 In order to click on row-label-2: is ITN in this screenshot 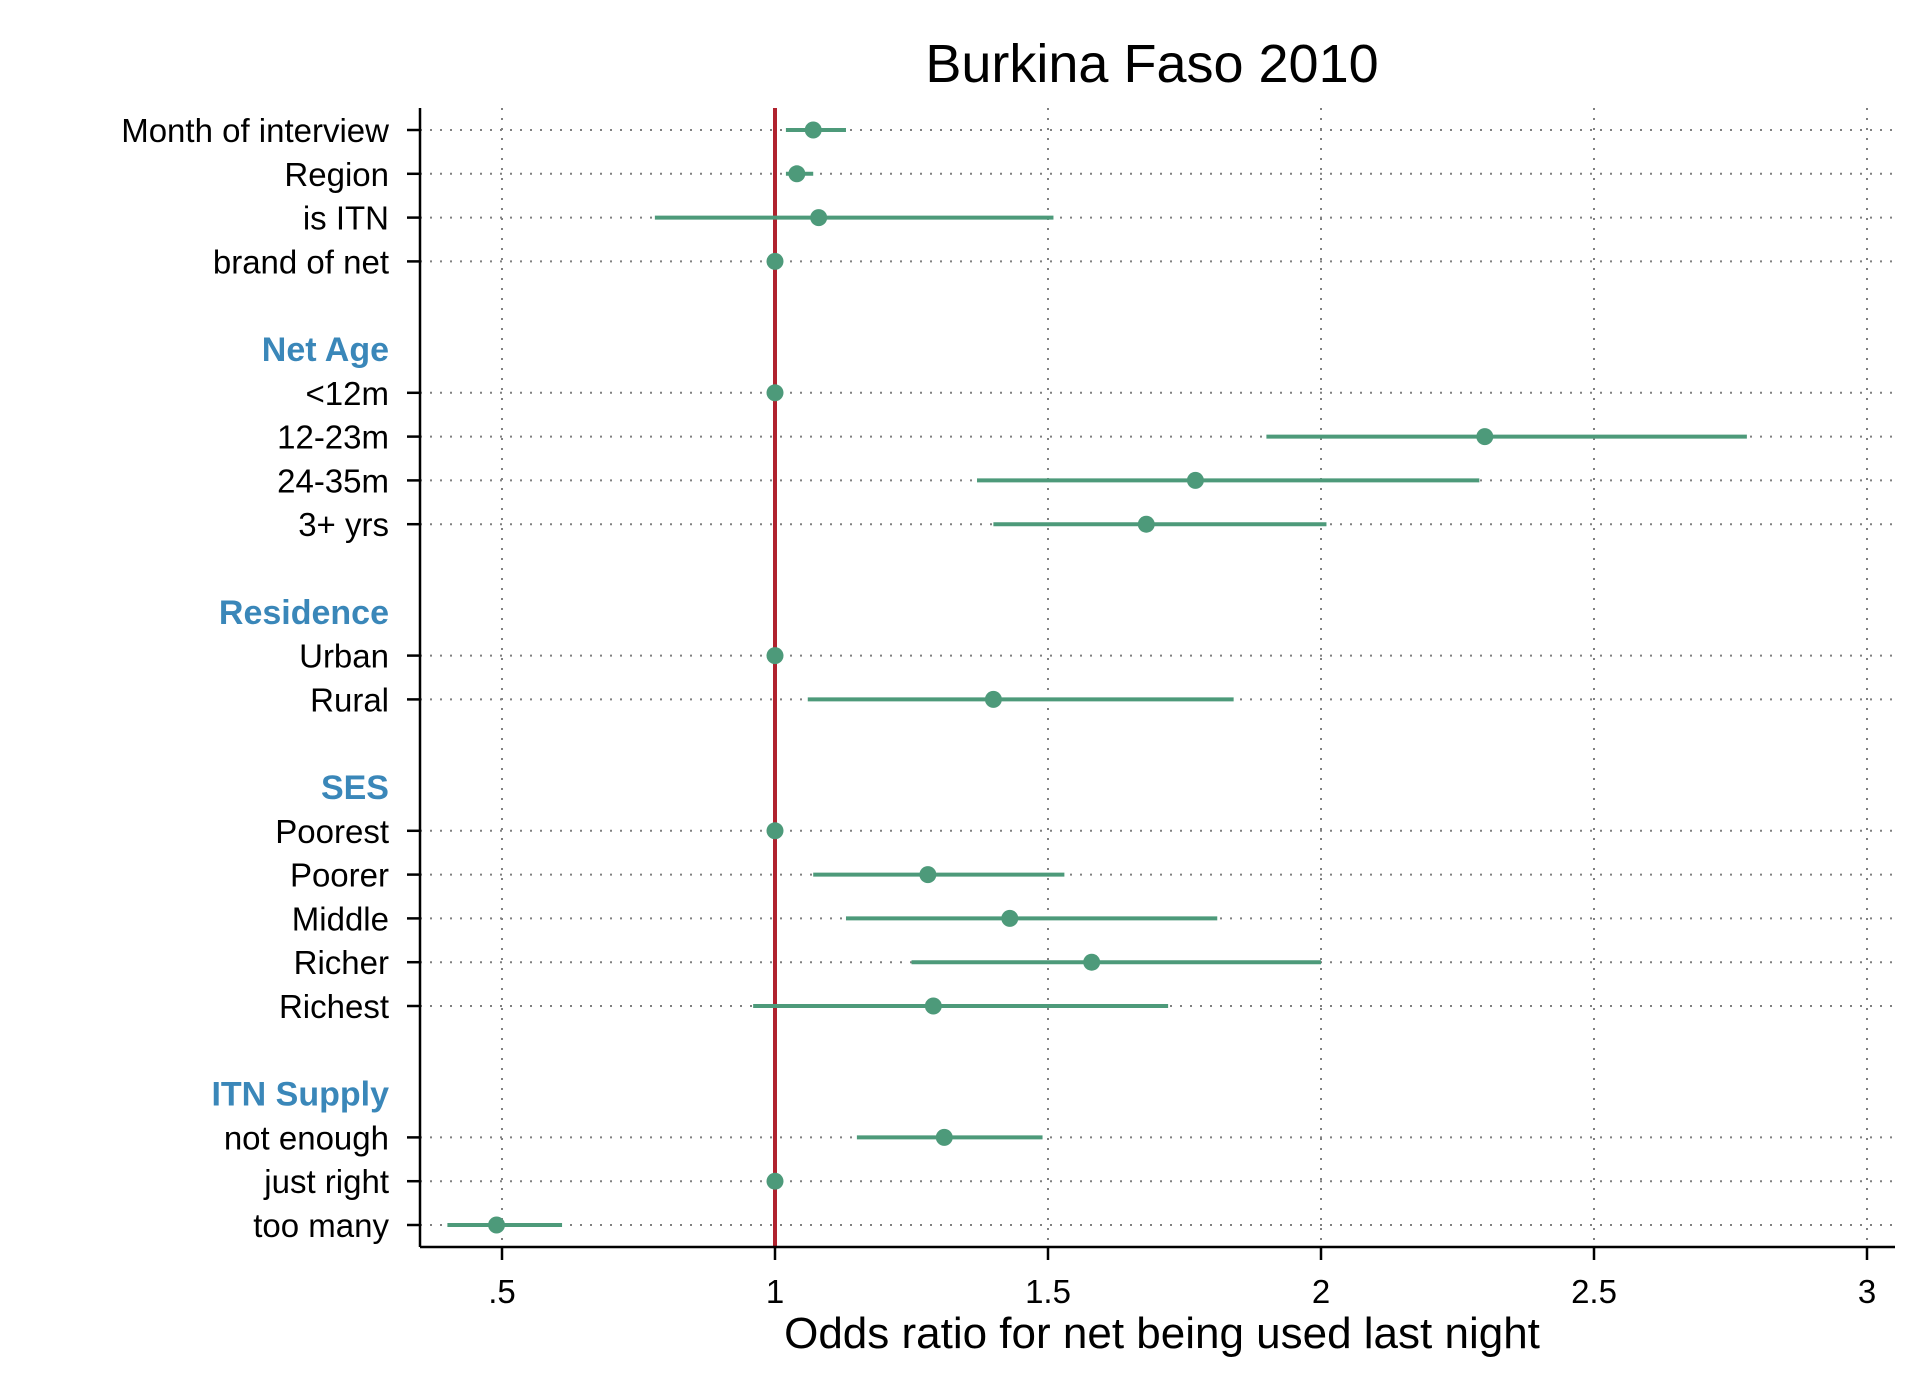, I will do `click(346, 218)`.